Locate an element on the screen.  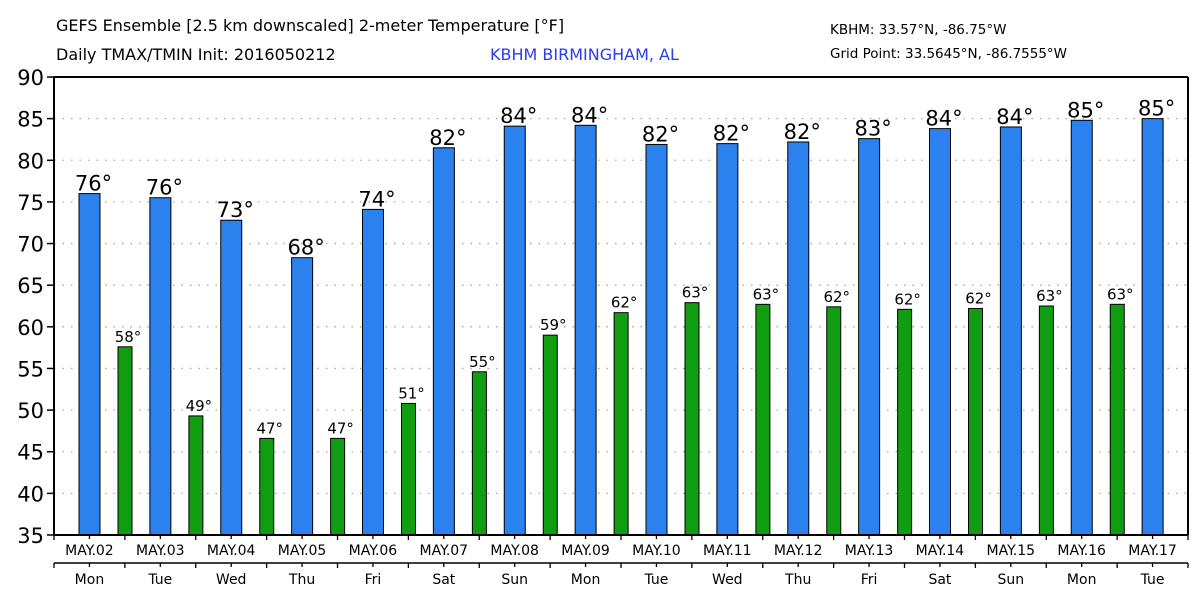
y-tick-label: 85 is located at coordinates (30, 120).